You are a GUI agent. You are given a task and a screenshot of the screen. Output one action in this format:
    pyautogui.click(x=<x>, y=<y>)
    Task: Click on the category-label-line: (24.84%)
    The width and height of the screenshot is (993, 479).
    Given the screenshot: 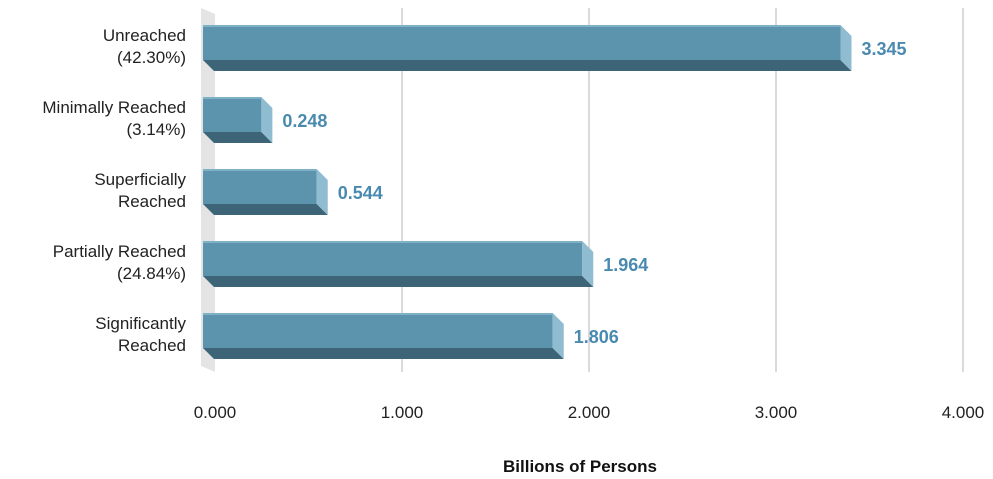 What is the action you would take?
    pyautogui.click(x=151, y=273)
    